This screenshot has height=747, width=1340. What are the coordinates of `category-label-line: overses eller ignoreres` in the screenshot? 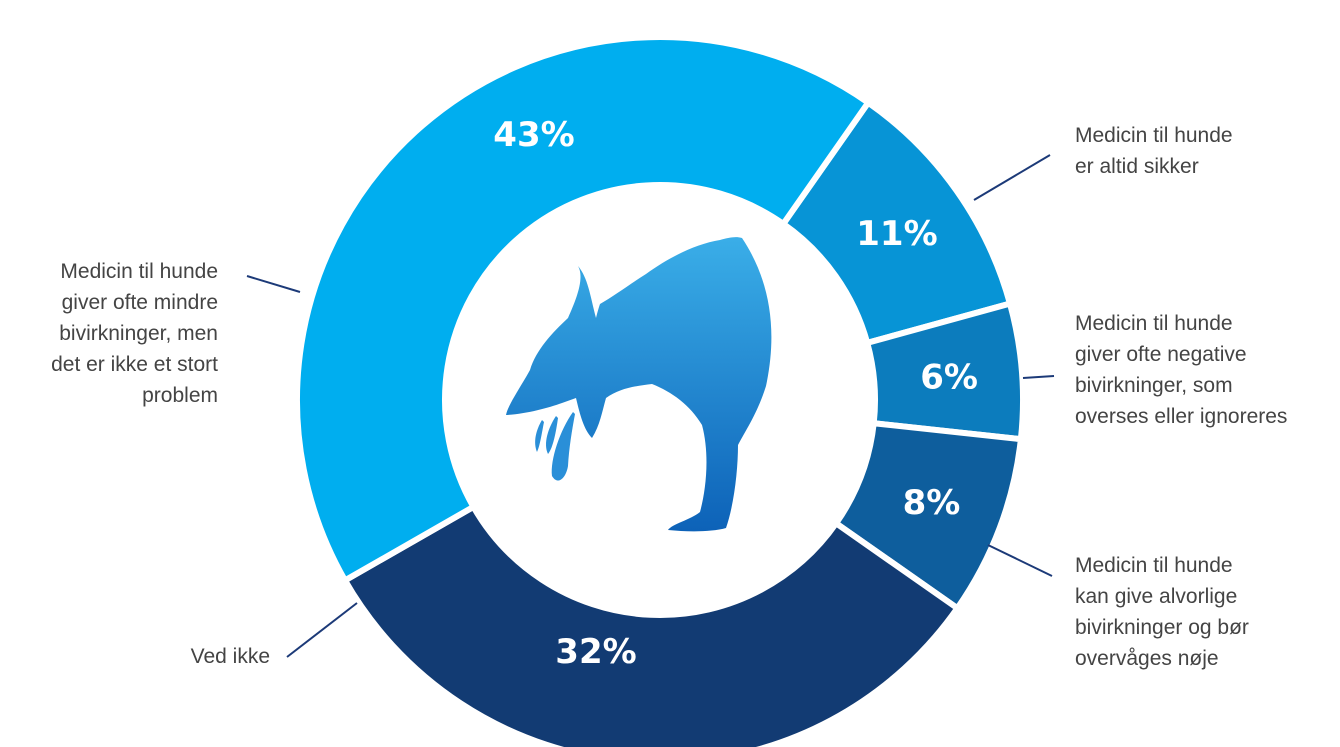 It's located at (1181, 416).